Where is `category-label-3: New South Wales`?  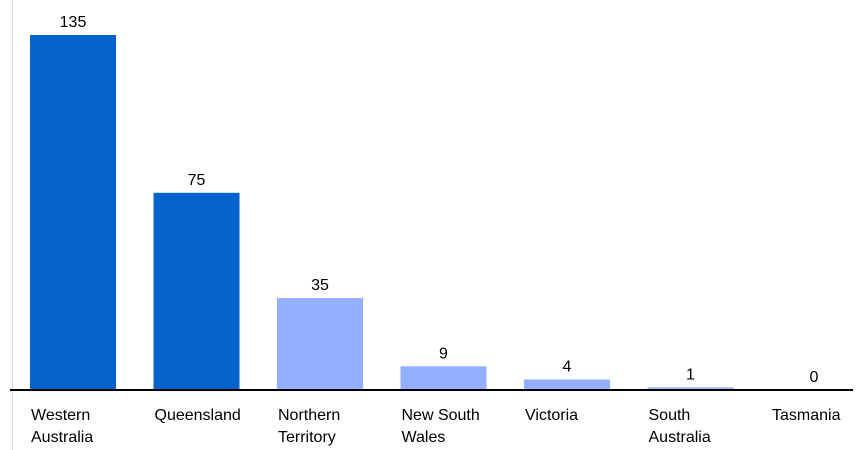 category-label-3: New South Wales is located at coordinates (441, 426).